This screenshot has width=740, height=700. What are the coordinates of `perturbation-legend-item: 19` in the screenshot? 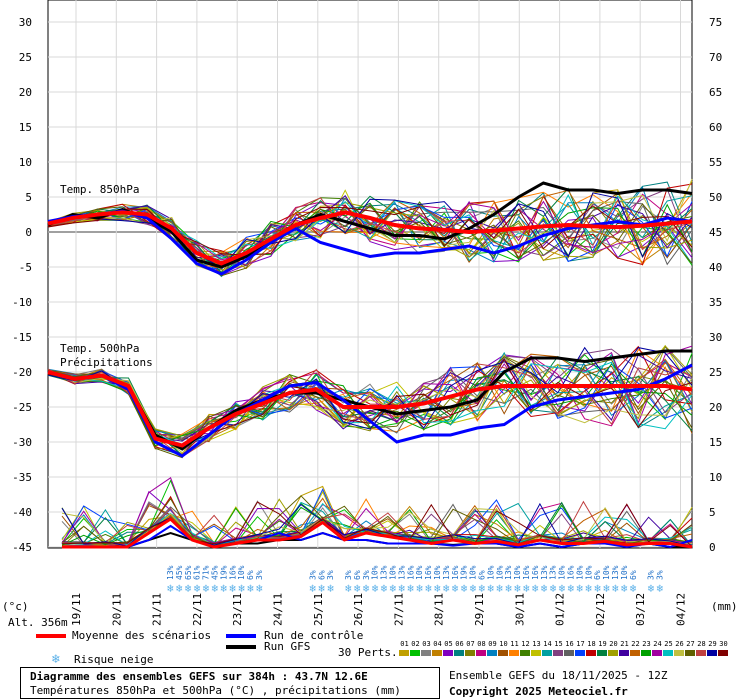 It's located at (602, 649).